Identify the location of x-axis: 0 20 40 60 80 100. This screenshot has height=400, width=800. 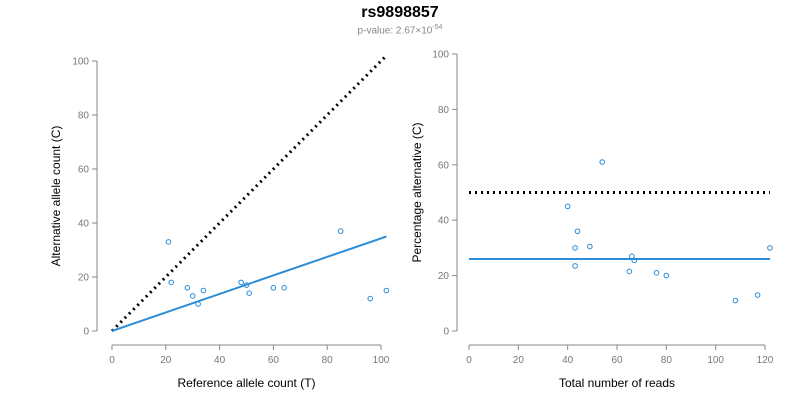
(249, 355).